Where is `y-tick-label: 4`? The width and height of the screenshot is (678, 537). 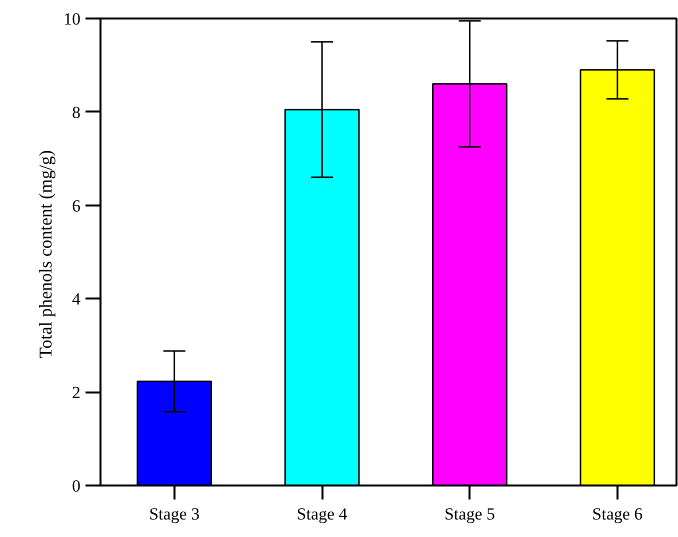 y-tick-label: 4 is located at coordinates (76, 299).